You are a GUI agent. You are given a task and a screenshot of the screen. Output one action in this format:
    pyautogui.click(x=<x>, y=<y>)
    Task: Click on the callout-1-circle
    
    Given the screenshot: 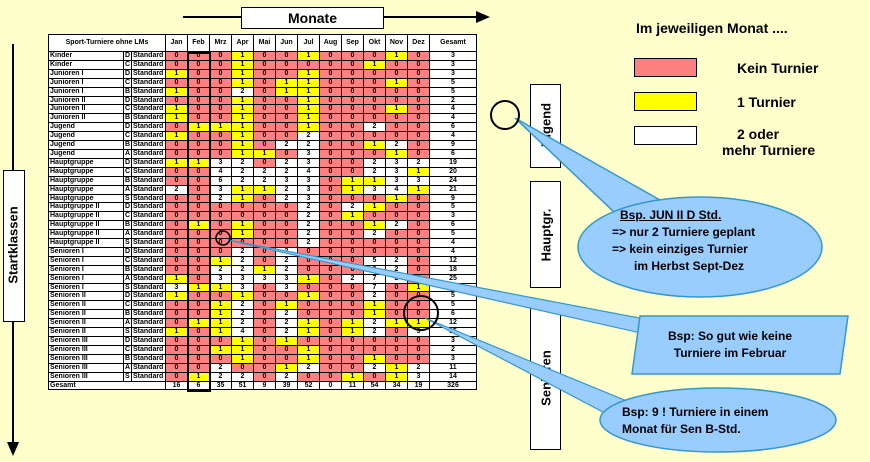 What is the action you would take?
    pyautogui.click(x=505, y=115)
    